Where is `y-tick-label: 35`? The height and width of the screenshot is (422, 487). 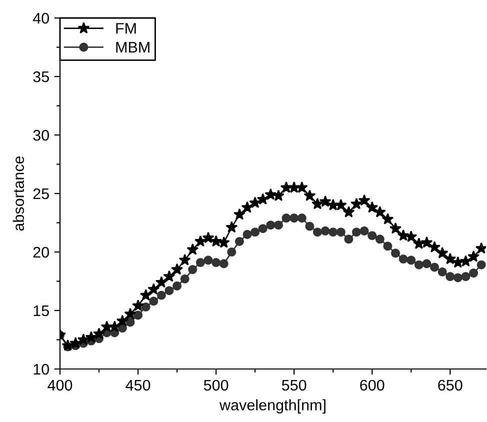
y-tick-label: 35 is located at coordinates (41, 76).